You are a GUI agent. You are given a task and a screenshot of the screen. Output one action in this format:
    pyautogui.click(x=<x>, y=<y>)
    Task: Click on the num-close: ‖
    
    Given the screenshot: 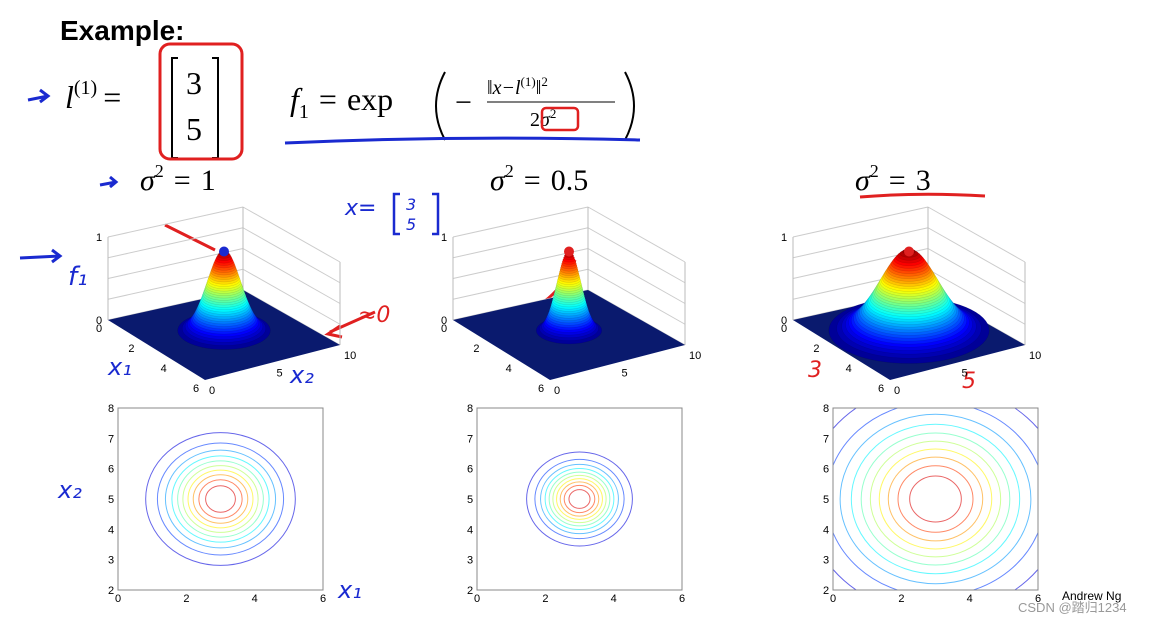 What is the action you would take?
    pyautogui.click(x=539, y=88)
    